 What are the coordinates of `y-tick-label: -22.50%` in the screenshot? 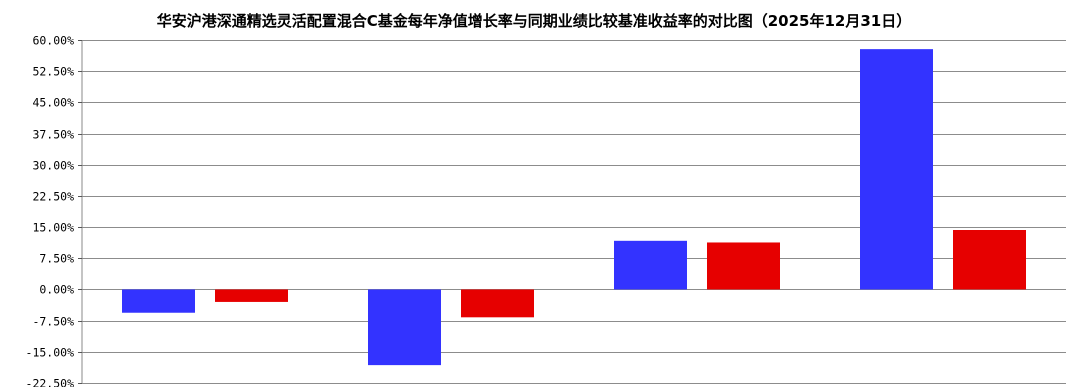 It's located at (50, 382).